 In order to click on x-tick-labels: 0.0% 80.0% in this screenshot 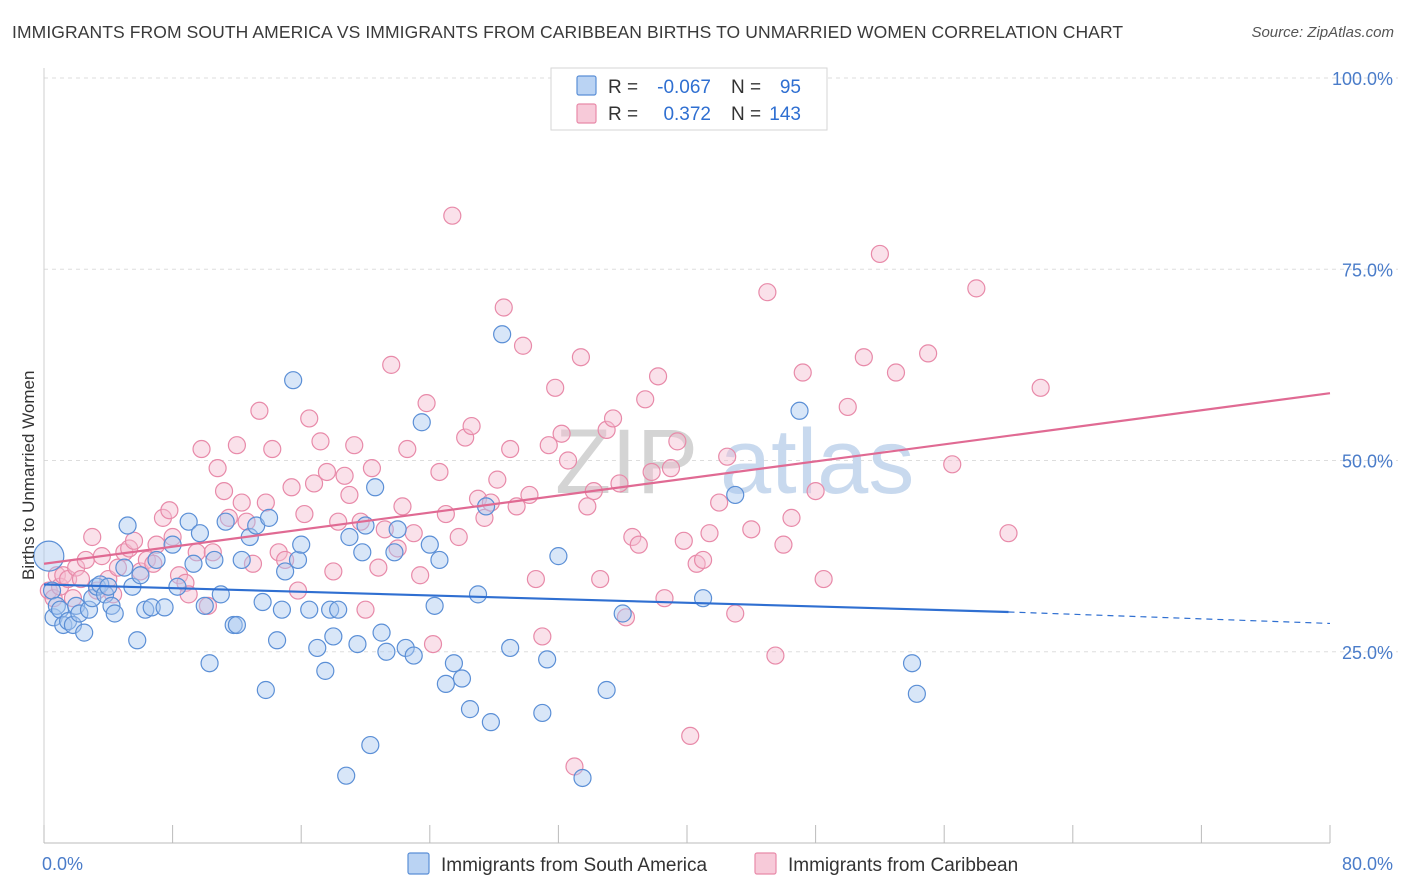, I will do `click(717, 864)`.